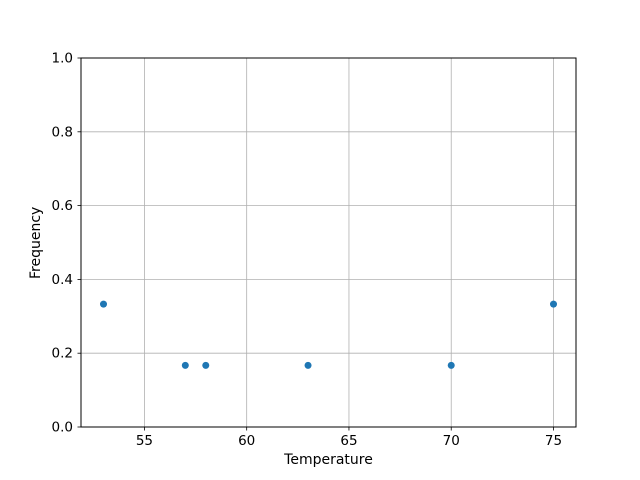  What do you see at coordinates (144, 441) in the screenshot?
I see `x-tick-label: 55` at bounding box center [144, 441].